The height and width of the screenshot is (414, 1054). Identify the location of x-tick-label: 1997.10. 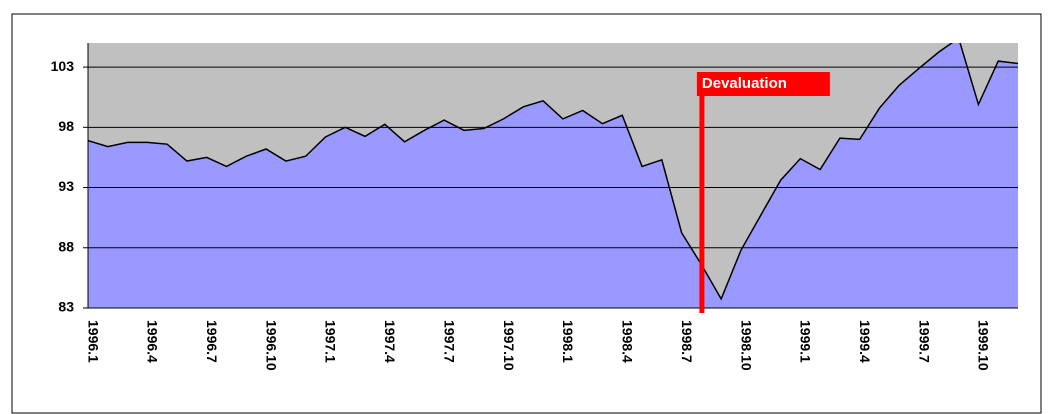
(509, 345).